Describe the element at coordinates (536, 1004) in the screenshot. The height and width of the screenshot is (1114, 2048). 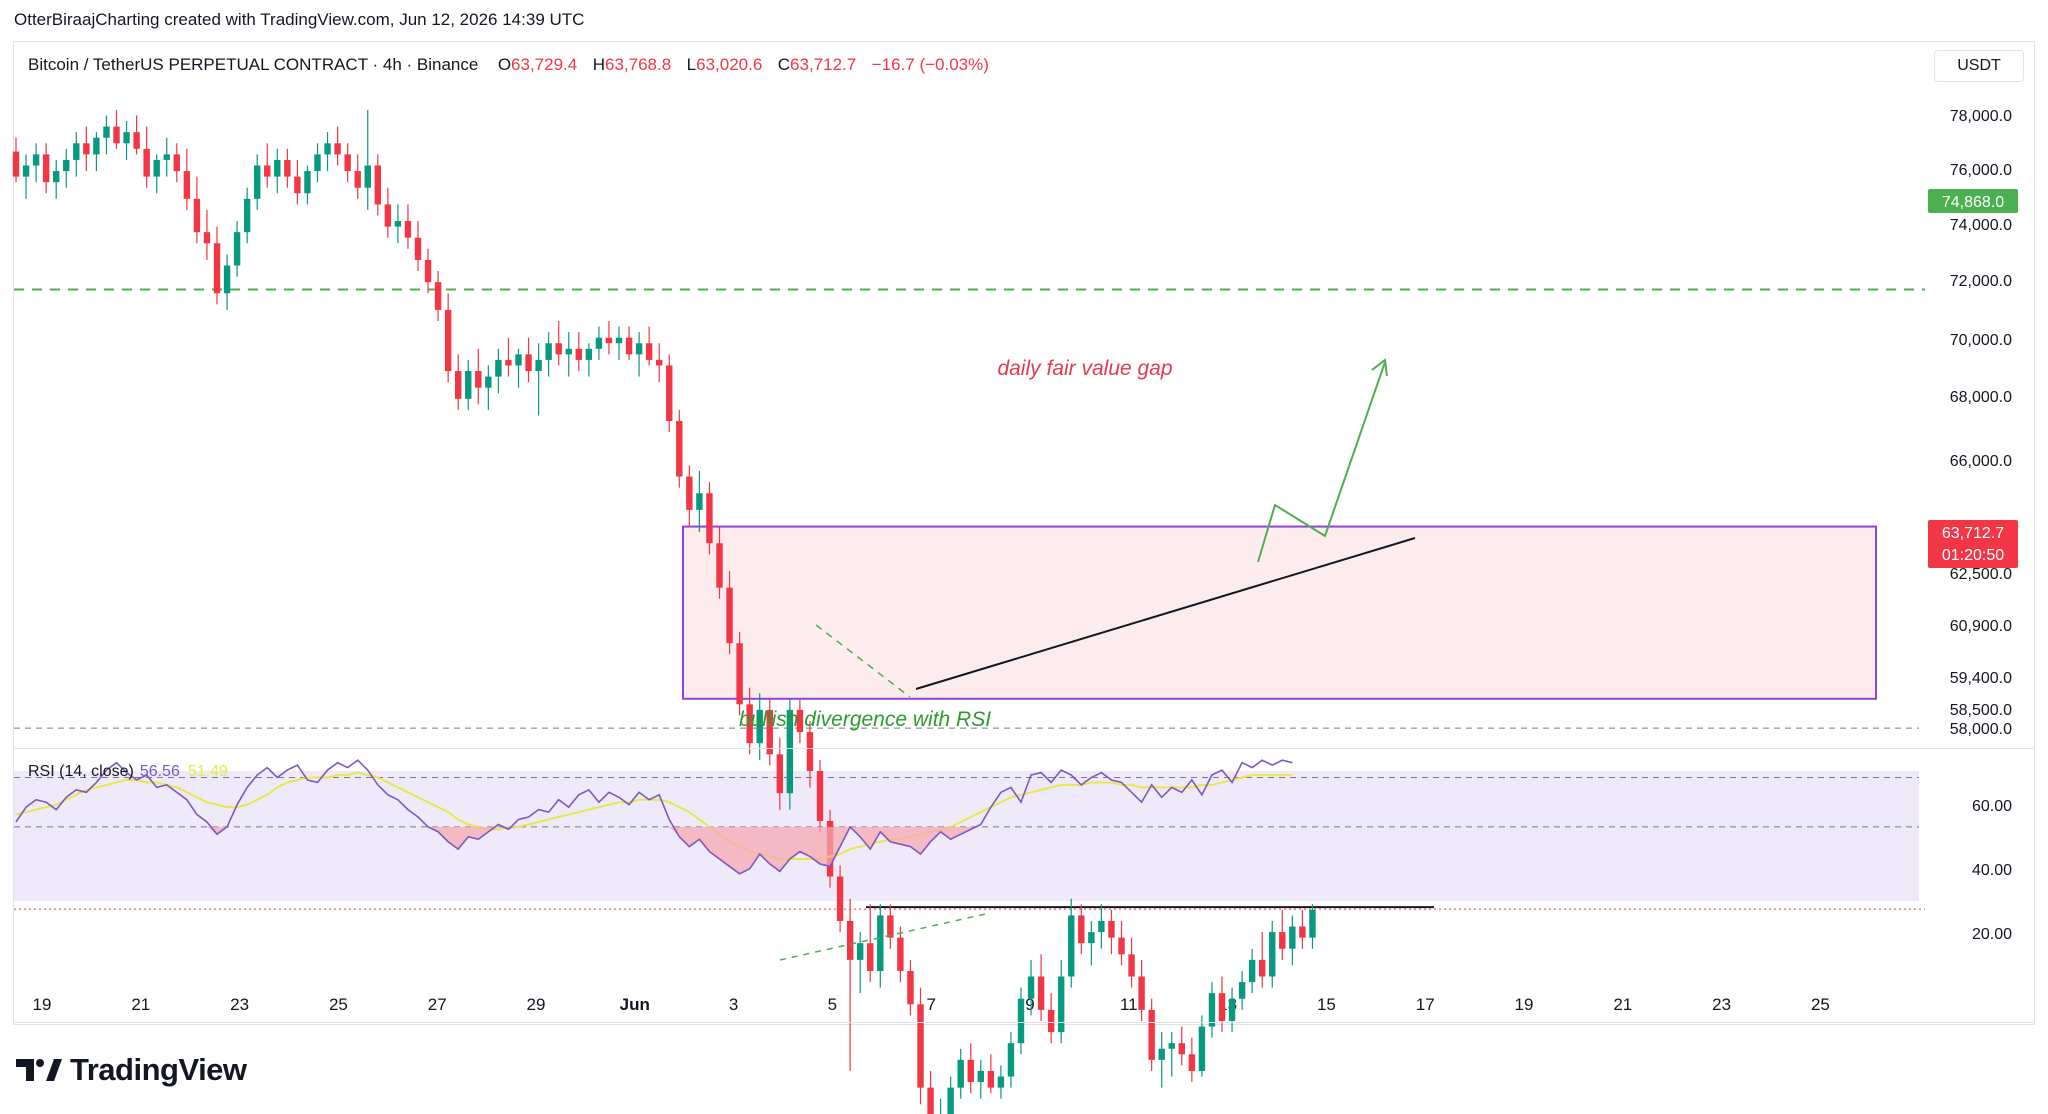
I see `time-tick-label: 29` at that location.